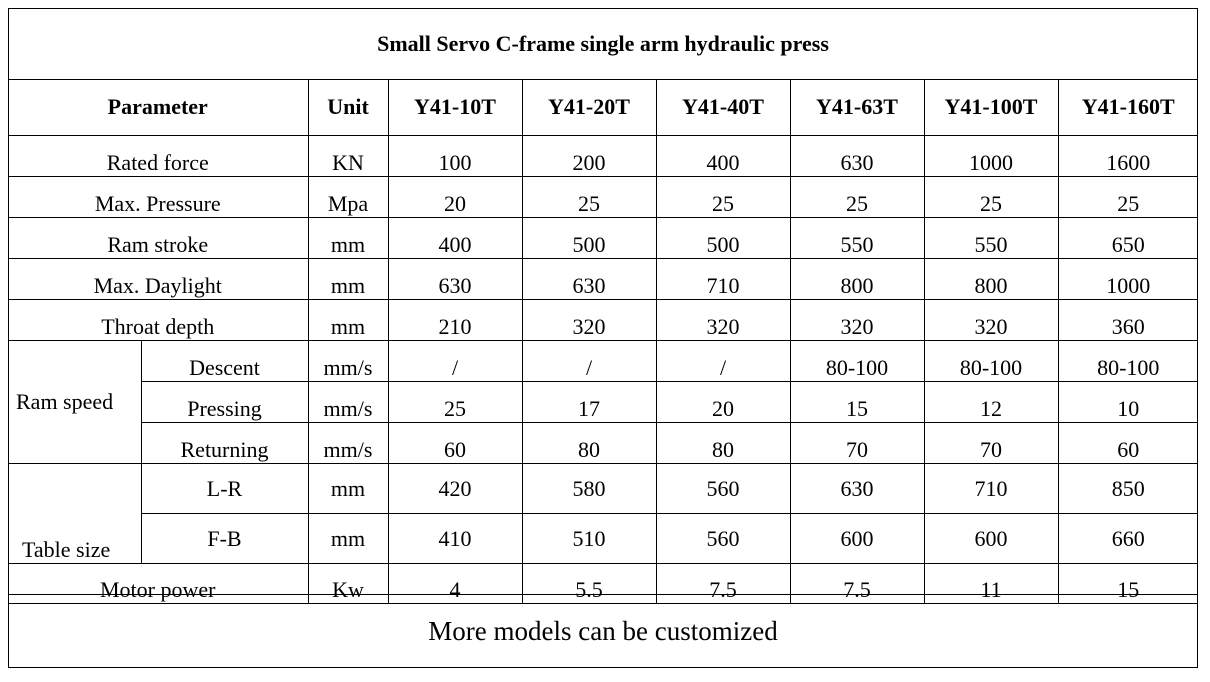 Image resolution: width=1210 pixels, height=682 pixels. What do you see at coordinates (158, 238) in the screenshot?
I see `row-label: Ram stroke` at bounding box center [158, 238].